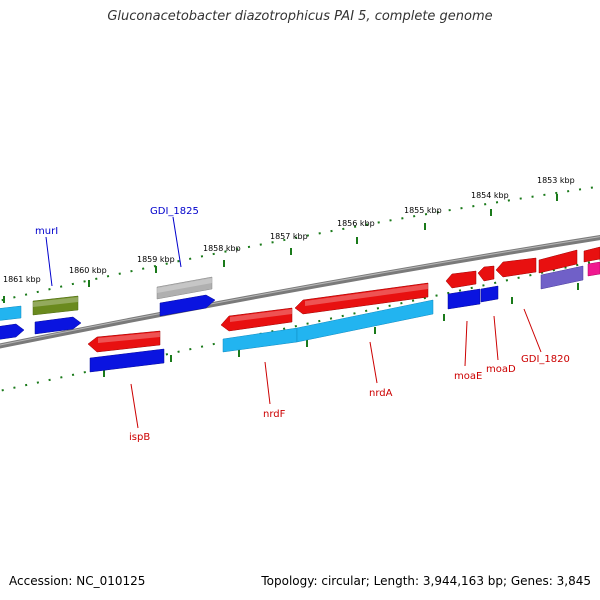  Describe the element at coordinates (593, 269) in the screenshot. I see `gene-magenta-edge` at that location.